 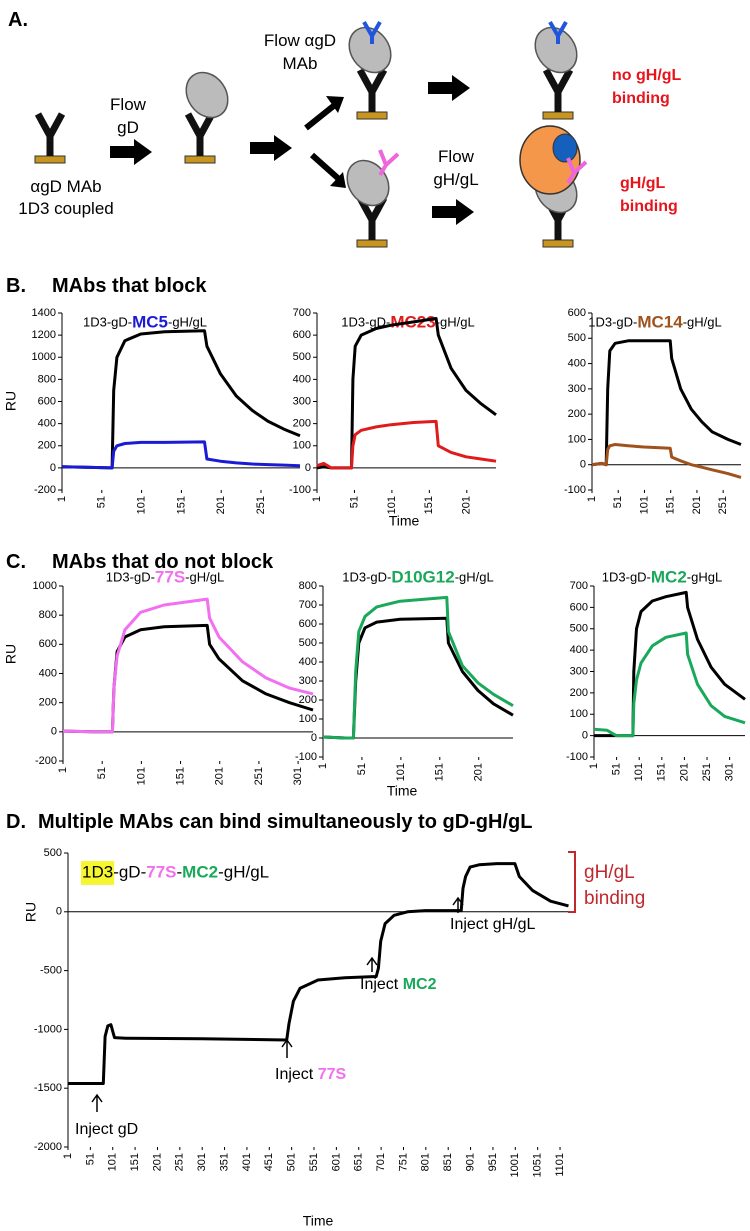 What do you see at coordinates (372, 964) in the screenshot?
I see `annotation-arrow` at bounding box center [372, 964].